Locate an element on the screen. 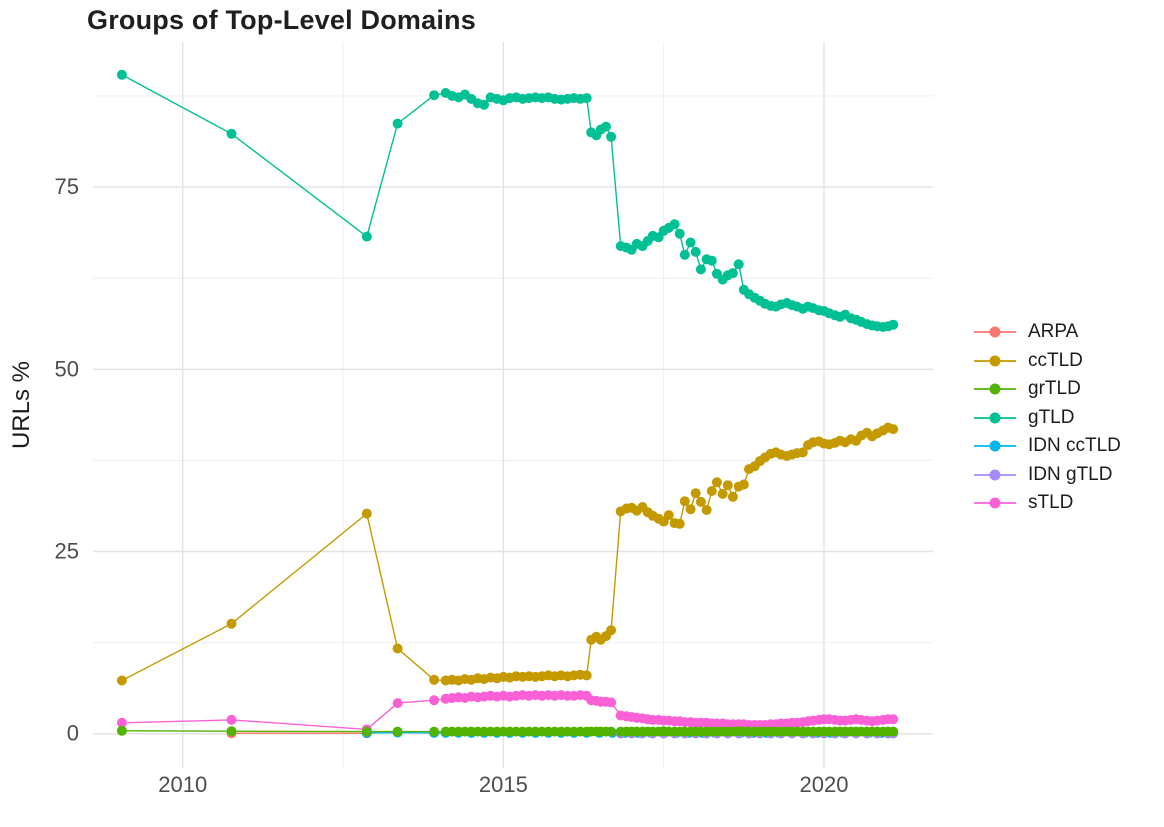  legend-item-idn-gtld: IDN gTLD is located at coordinates (1046, 475).